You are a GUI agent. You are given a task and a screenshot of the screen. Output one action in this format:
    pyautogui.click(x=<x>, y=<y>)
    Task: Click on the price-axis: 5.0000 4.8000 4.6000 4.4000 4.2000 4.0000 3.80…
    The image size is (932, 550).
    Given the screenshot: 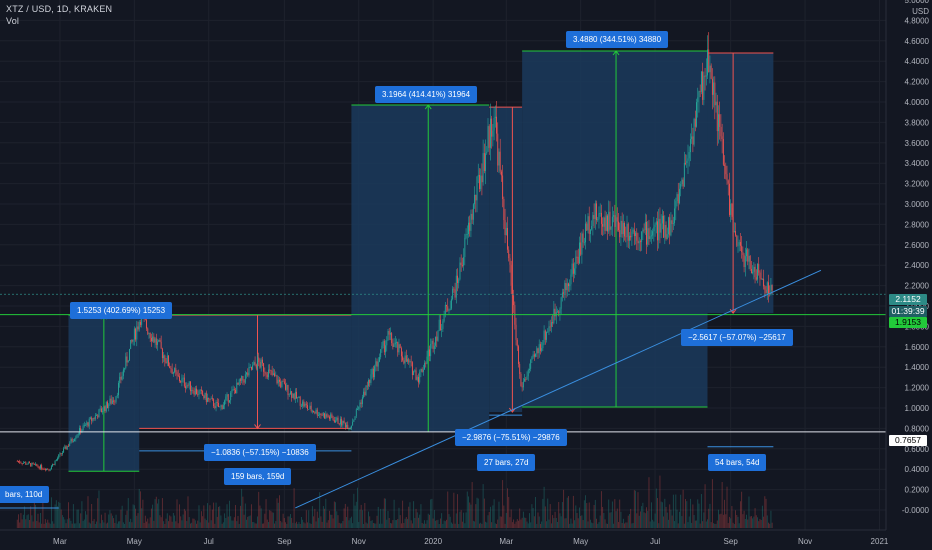 What is the action you would take?
    pyautogui.click(x=908, y=275)
    